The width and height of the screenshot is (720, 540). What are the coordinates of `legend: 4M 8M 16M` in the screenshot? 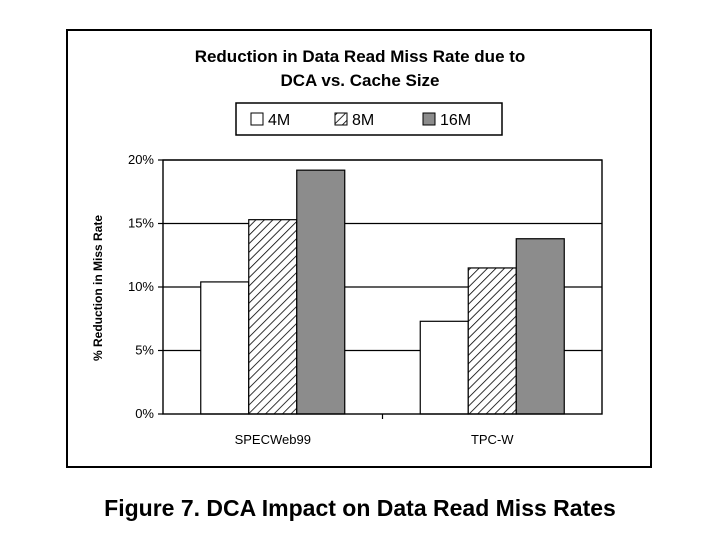 It's located at (369, 119).